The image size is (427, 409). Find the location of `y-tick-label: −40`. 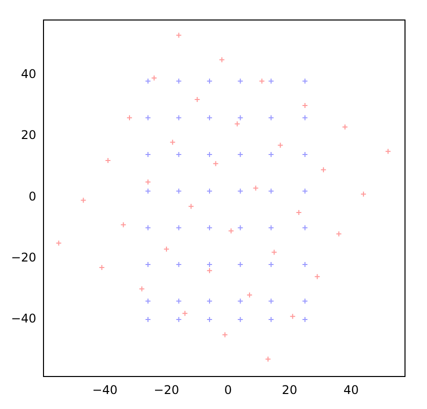

y-tick-label: −40 is located at coordinates (23, 319).